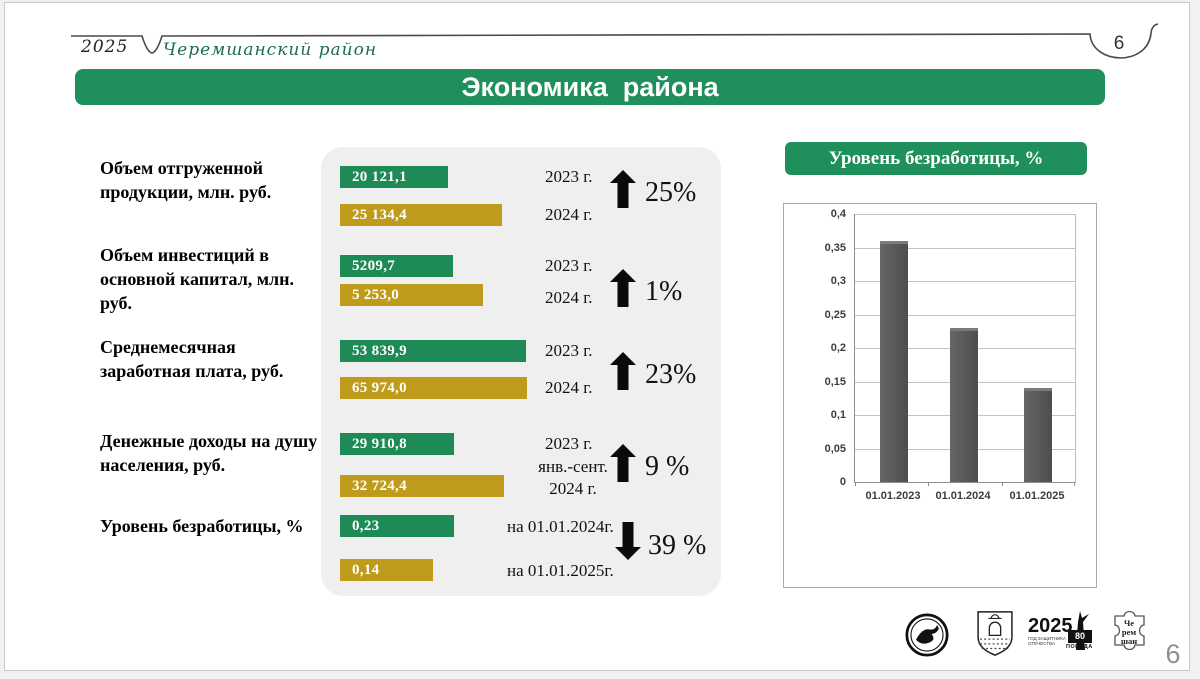 This screenshot has width=1200, height=679. Describe the element at coordinates (927, 637) in the screenshot. I see `tatarstan-emblem-icon` at that location.